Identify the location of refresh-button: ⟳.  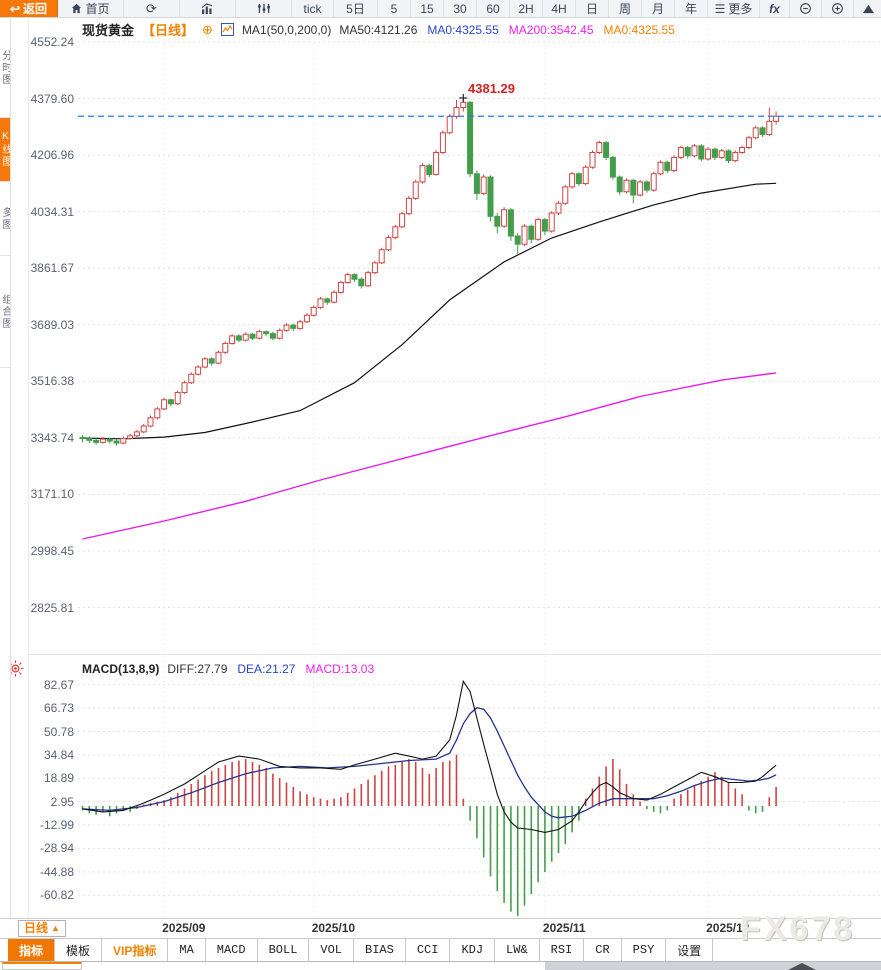
(152, 8).